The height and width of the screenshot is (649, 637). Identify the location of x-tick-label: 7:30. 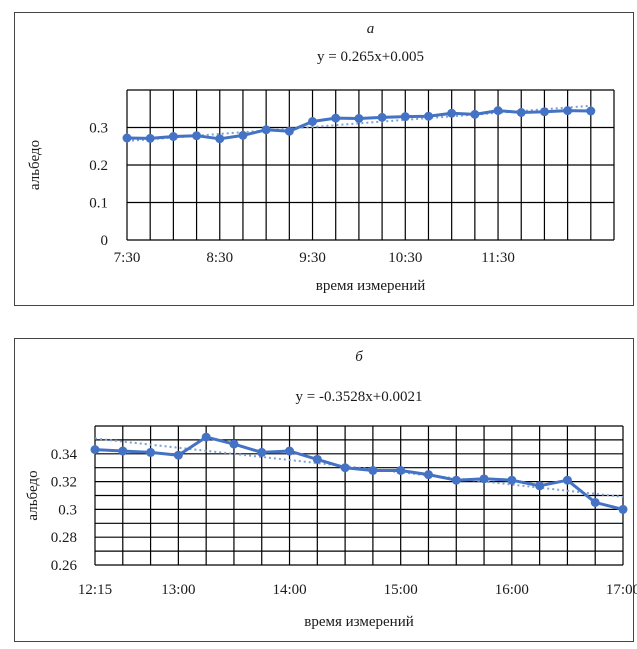
(127, 258).